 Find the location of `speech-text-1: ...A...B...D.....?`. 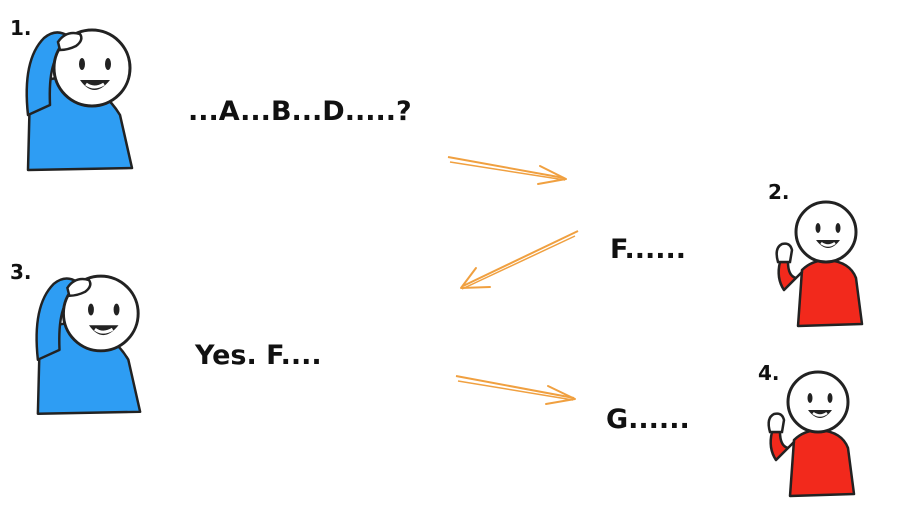

speech-text-1: ...A...B...D.....? is located at coordinates (300, 111).